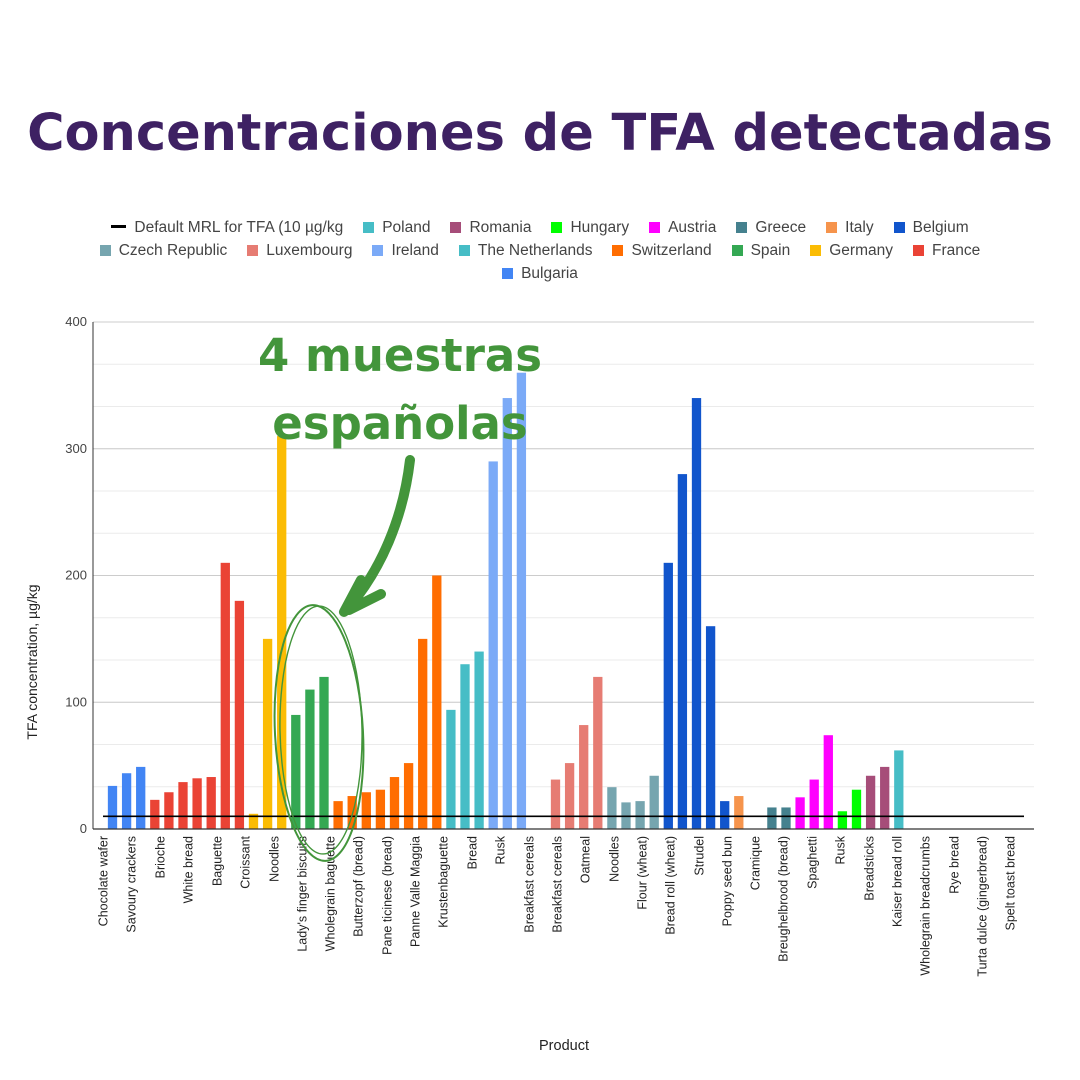 This screenshot has width=1080, height=1080. I want to click on legend-item: Spain, so click(761, 250).